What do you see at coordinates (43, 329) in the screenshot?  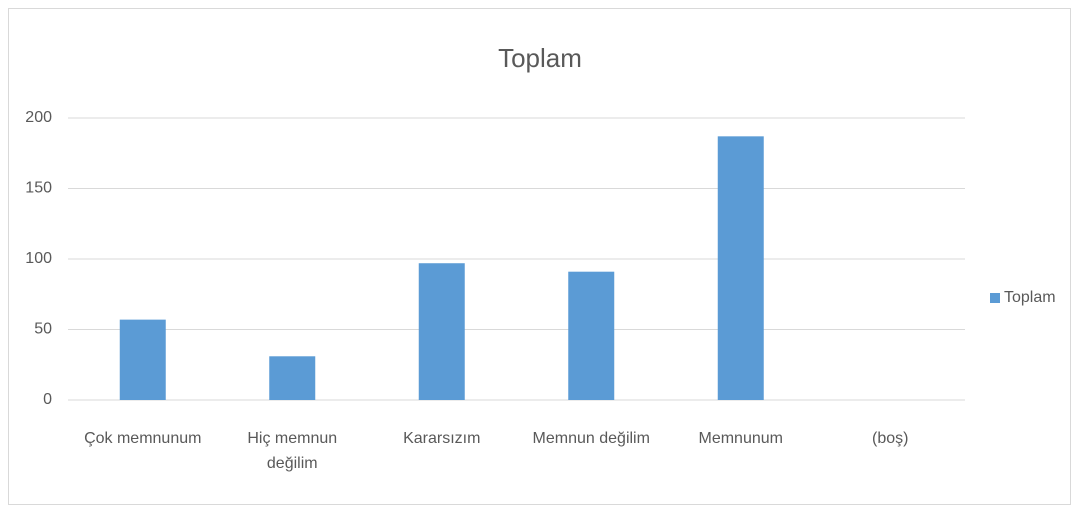 I see `y-tick-label: 50` at bounding box center [43, 329].